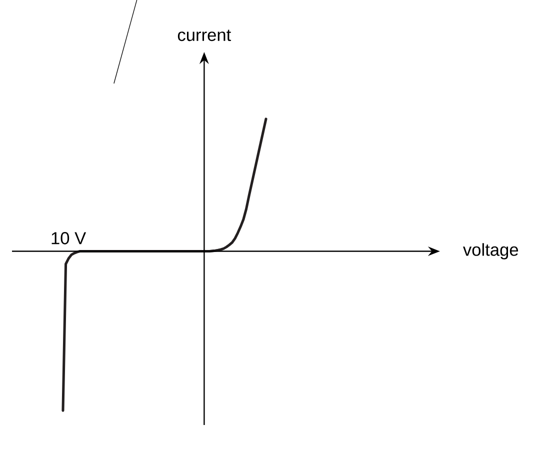 This screenshot has height=455, width=542. I want to click on annotation: 10 V, so click(69, 238).